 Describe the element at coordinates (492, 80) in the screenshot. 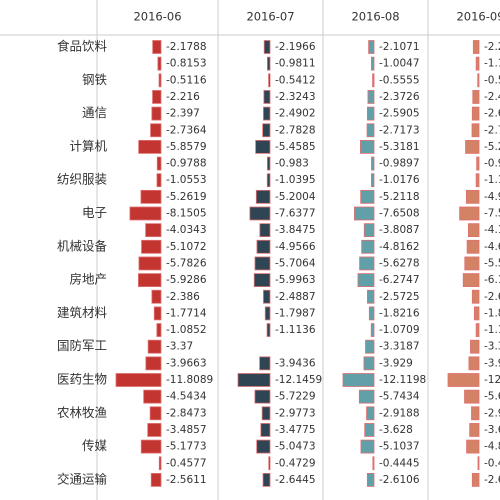

I see `value-label: -0.5` at that location.